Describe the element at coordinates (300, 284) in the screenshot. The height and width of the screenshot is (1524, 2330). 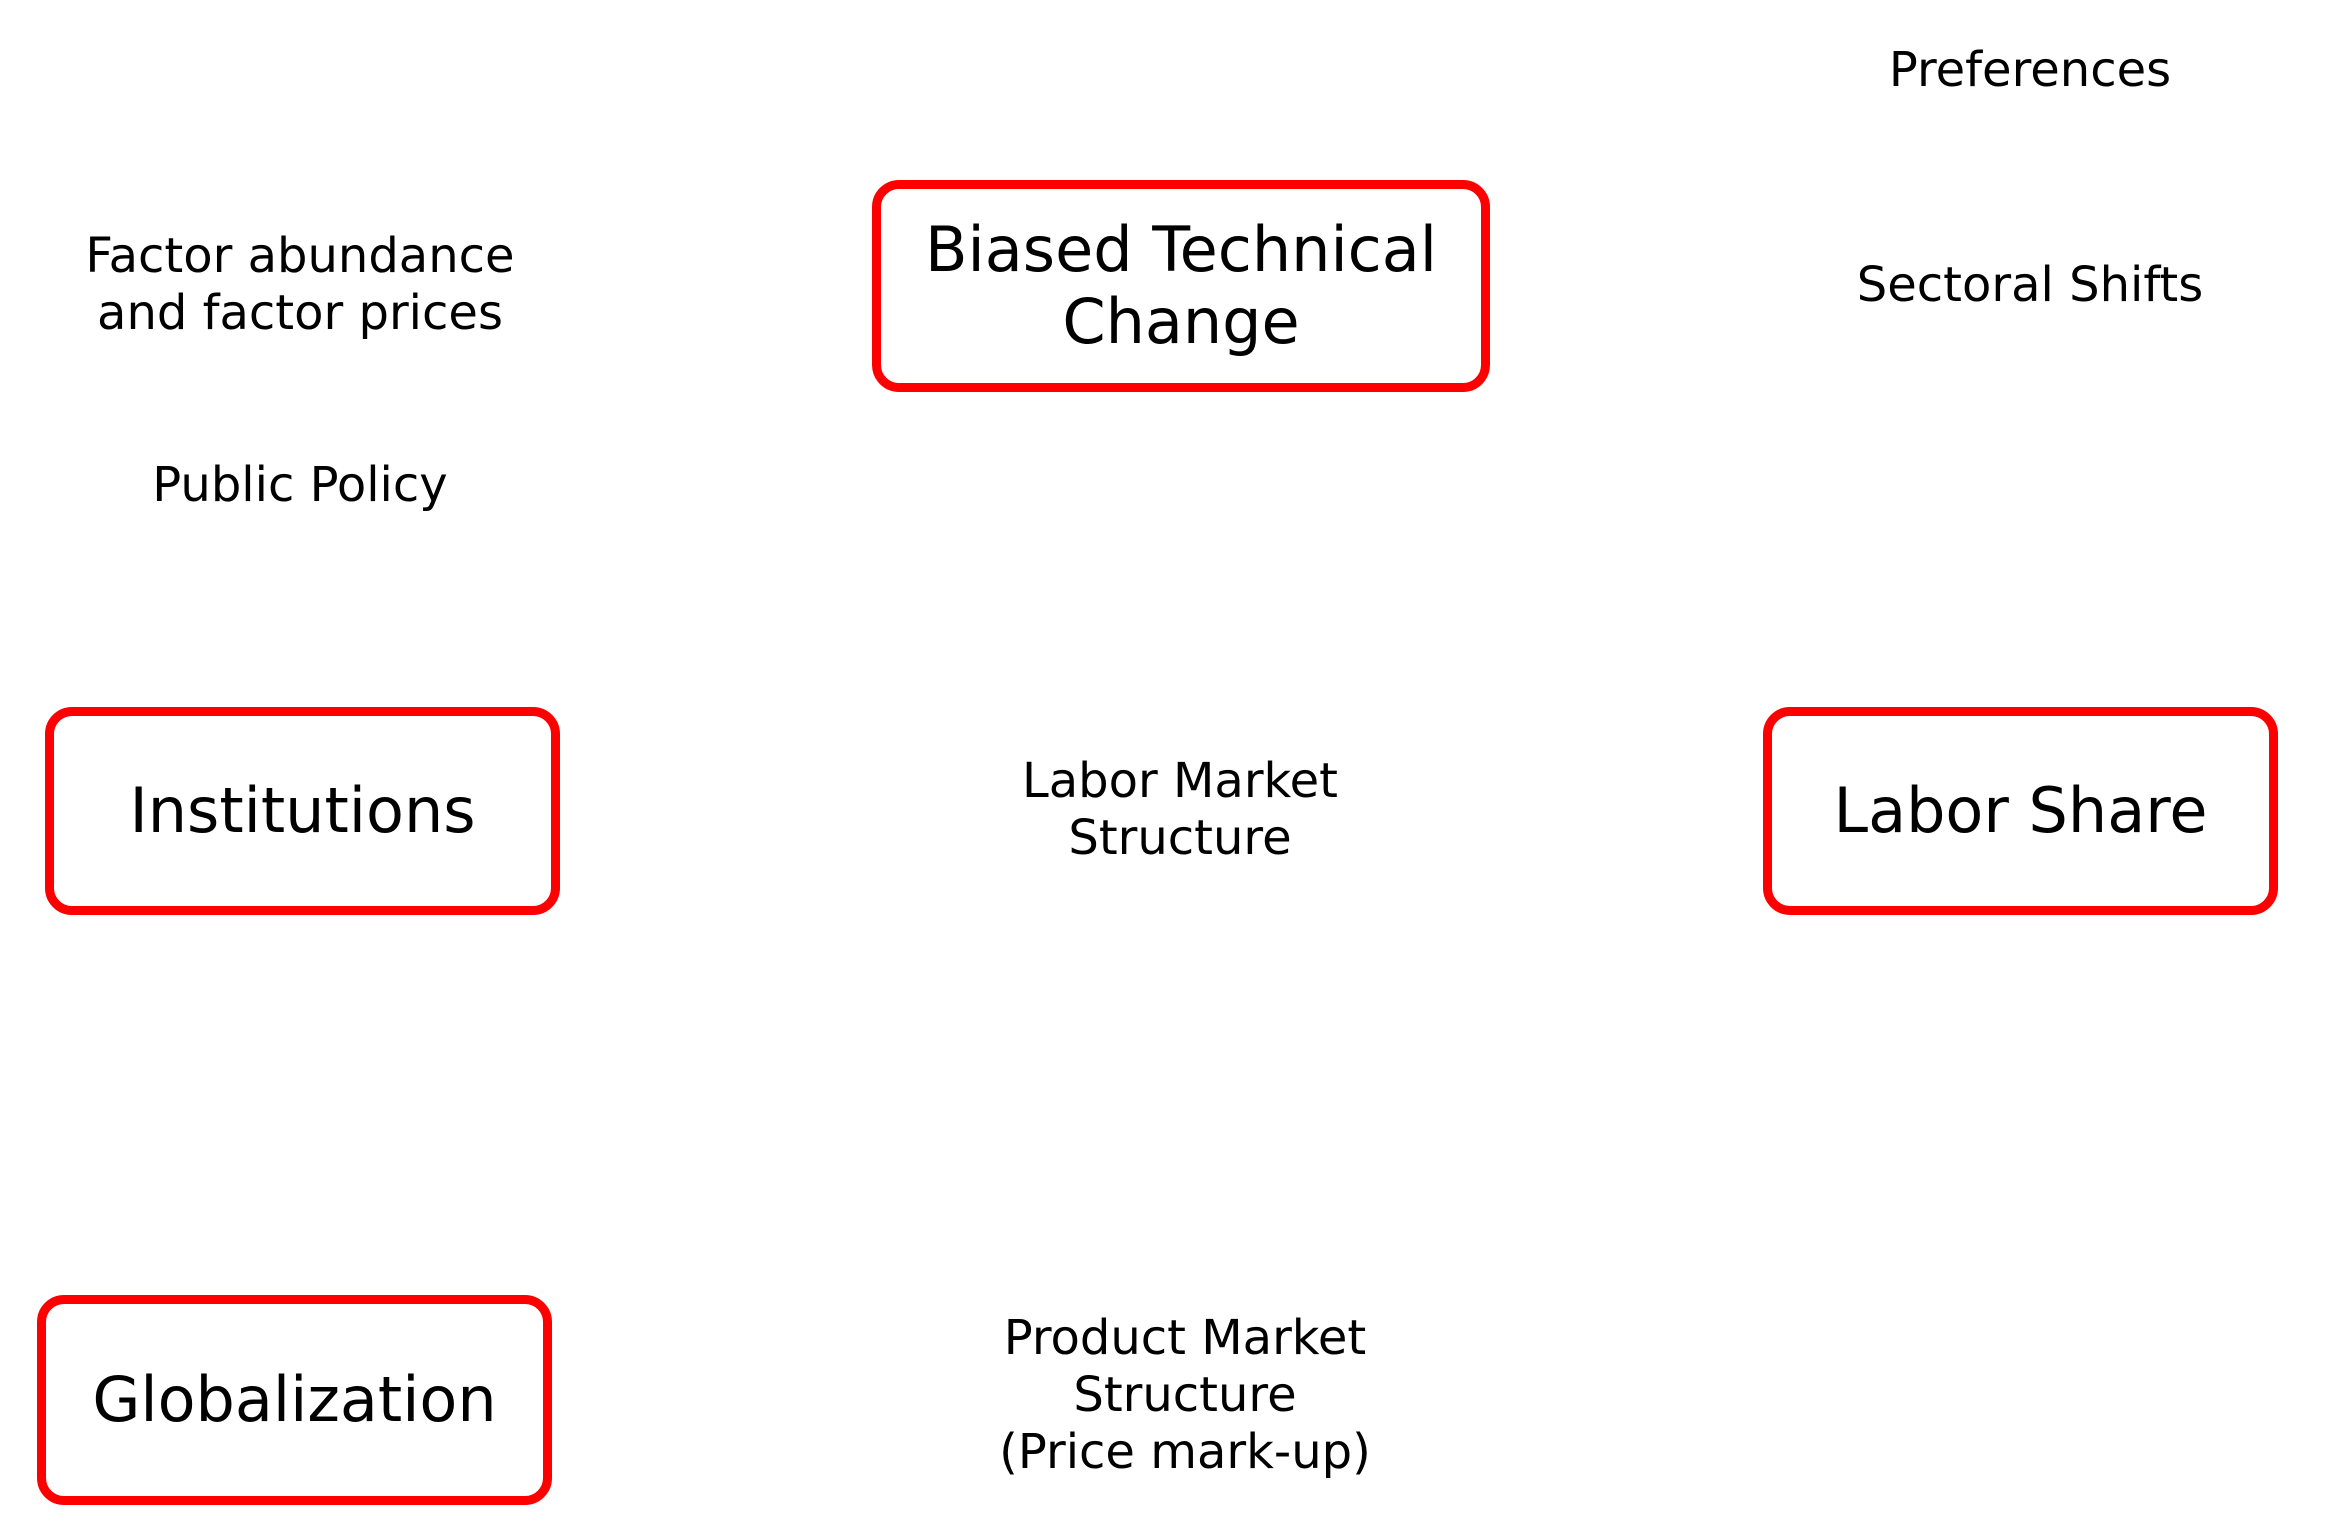
I see `factor-abundance-label: Factor abundance and factor prices` at that location.